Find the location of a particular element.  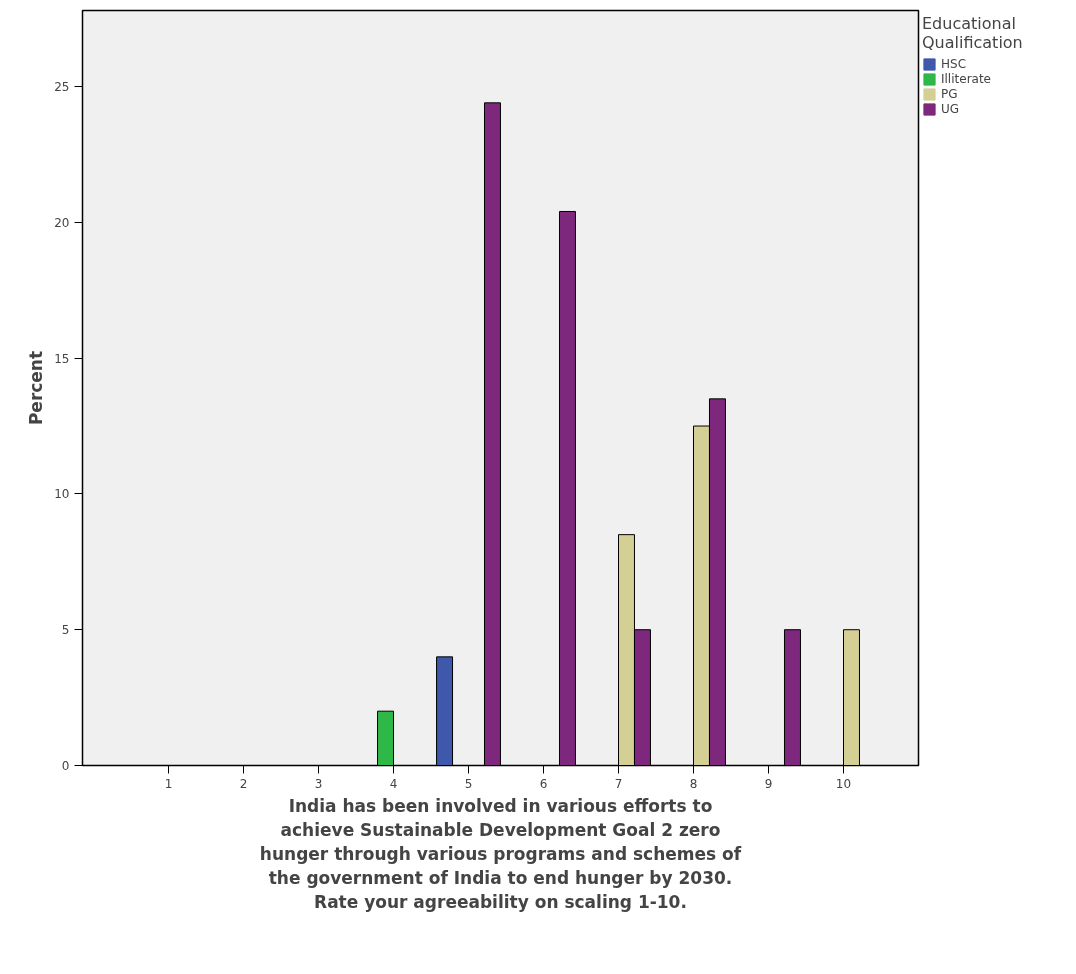

x-tick-label: 2 is located at coordinates (243, 783).